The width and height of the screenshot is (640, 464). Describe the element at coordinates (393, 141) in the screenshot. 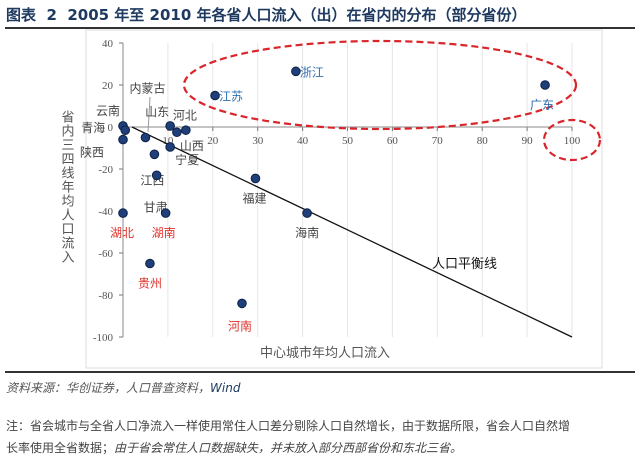

I see `x-tick-label: 60` at that location.